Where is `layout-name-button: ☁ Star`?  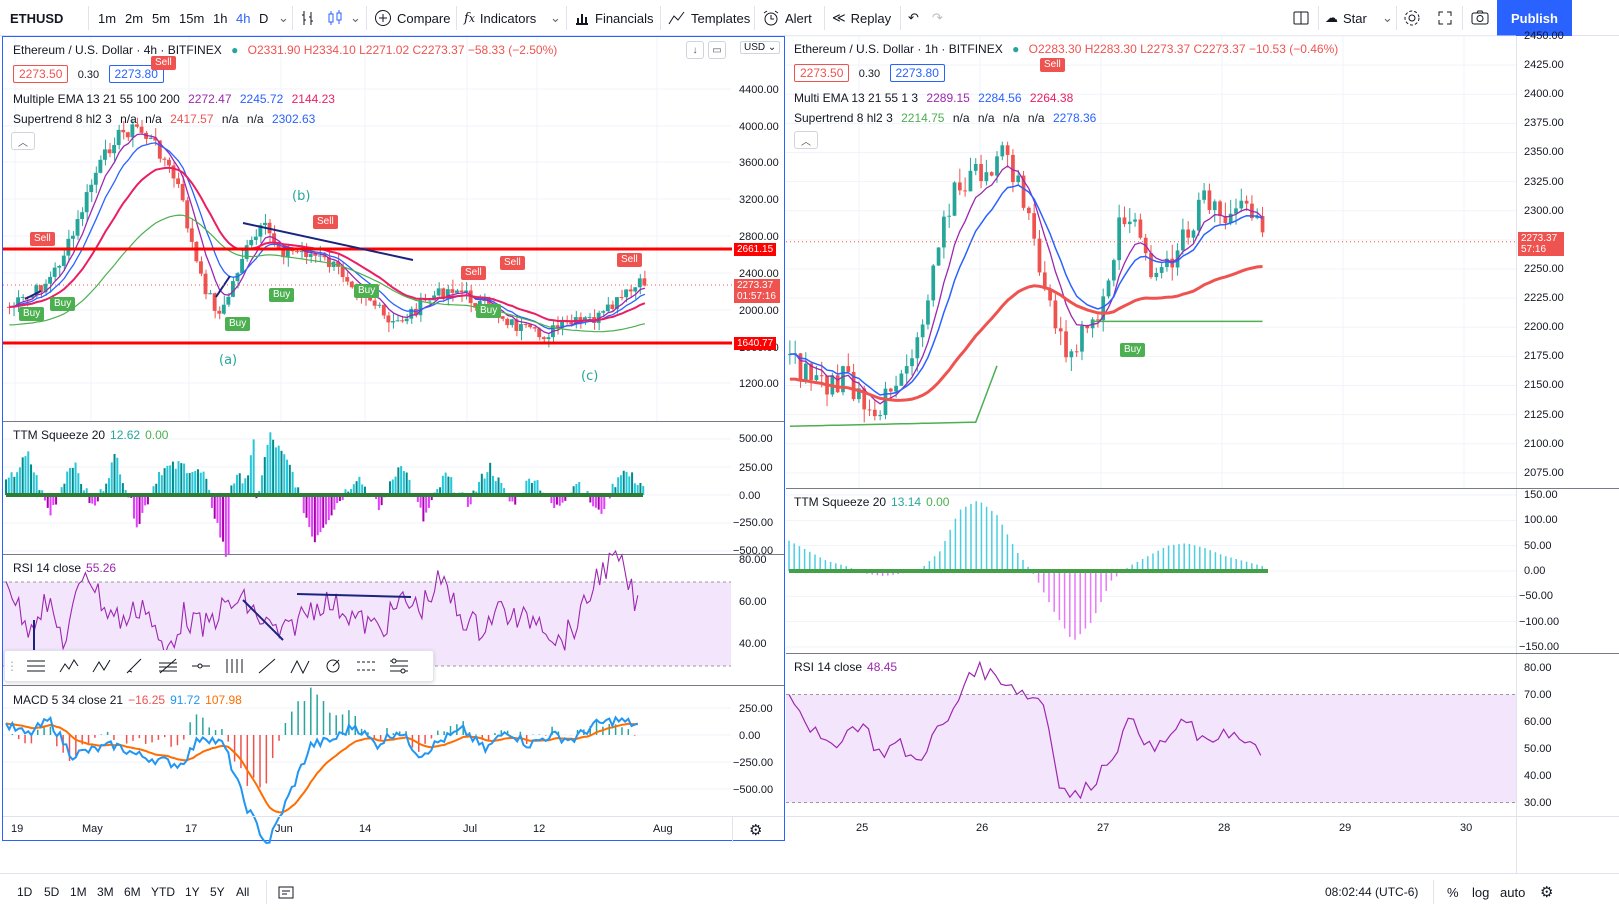
layout-name-button: ☁ Star is located at coordinates (1346, 18).